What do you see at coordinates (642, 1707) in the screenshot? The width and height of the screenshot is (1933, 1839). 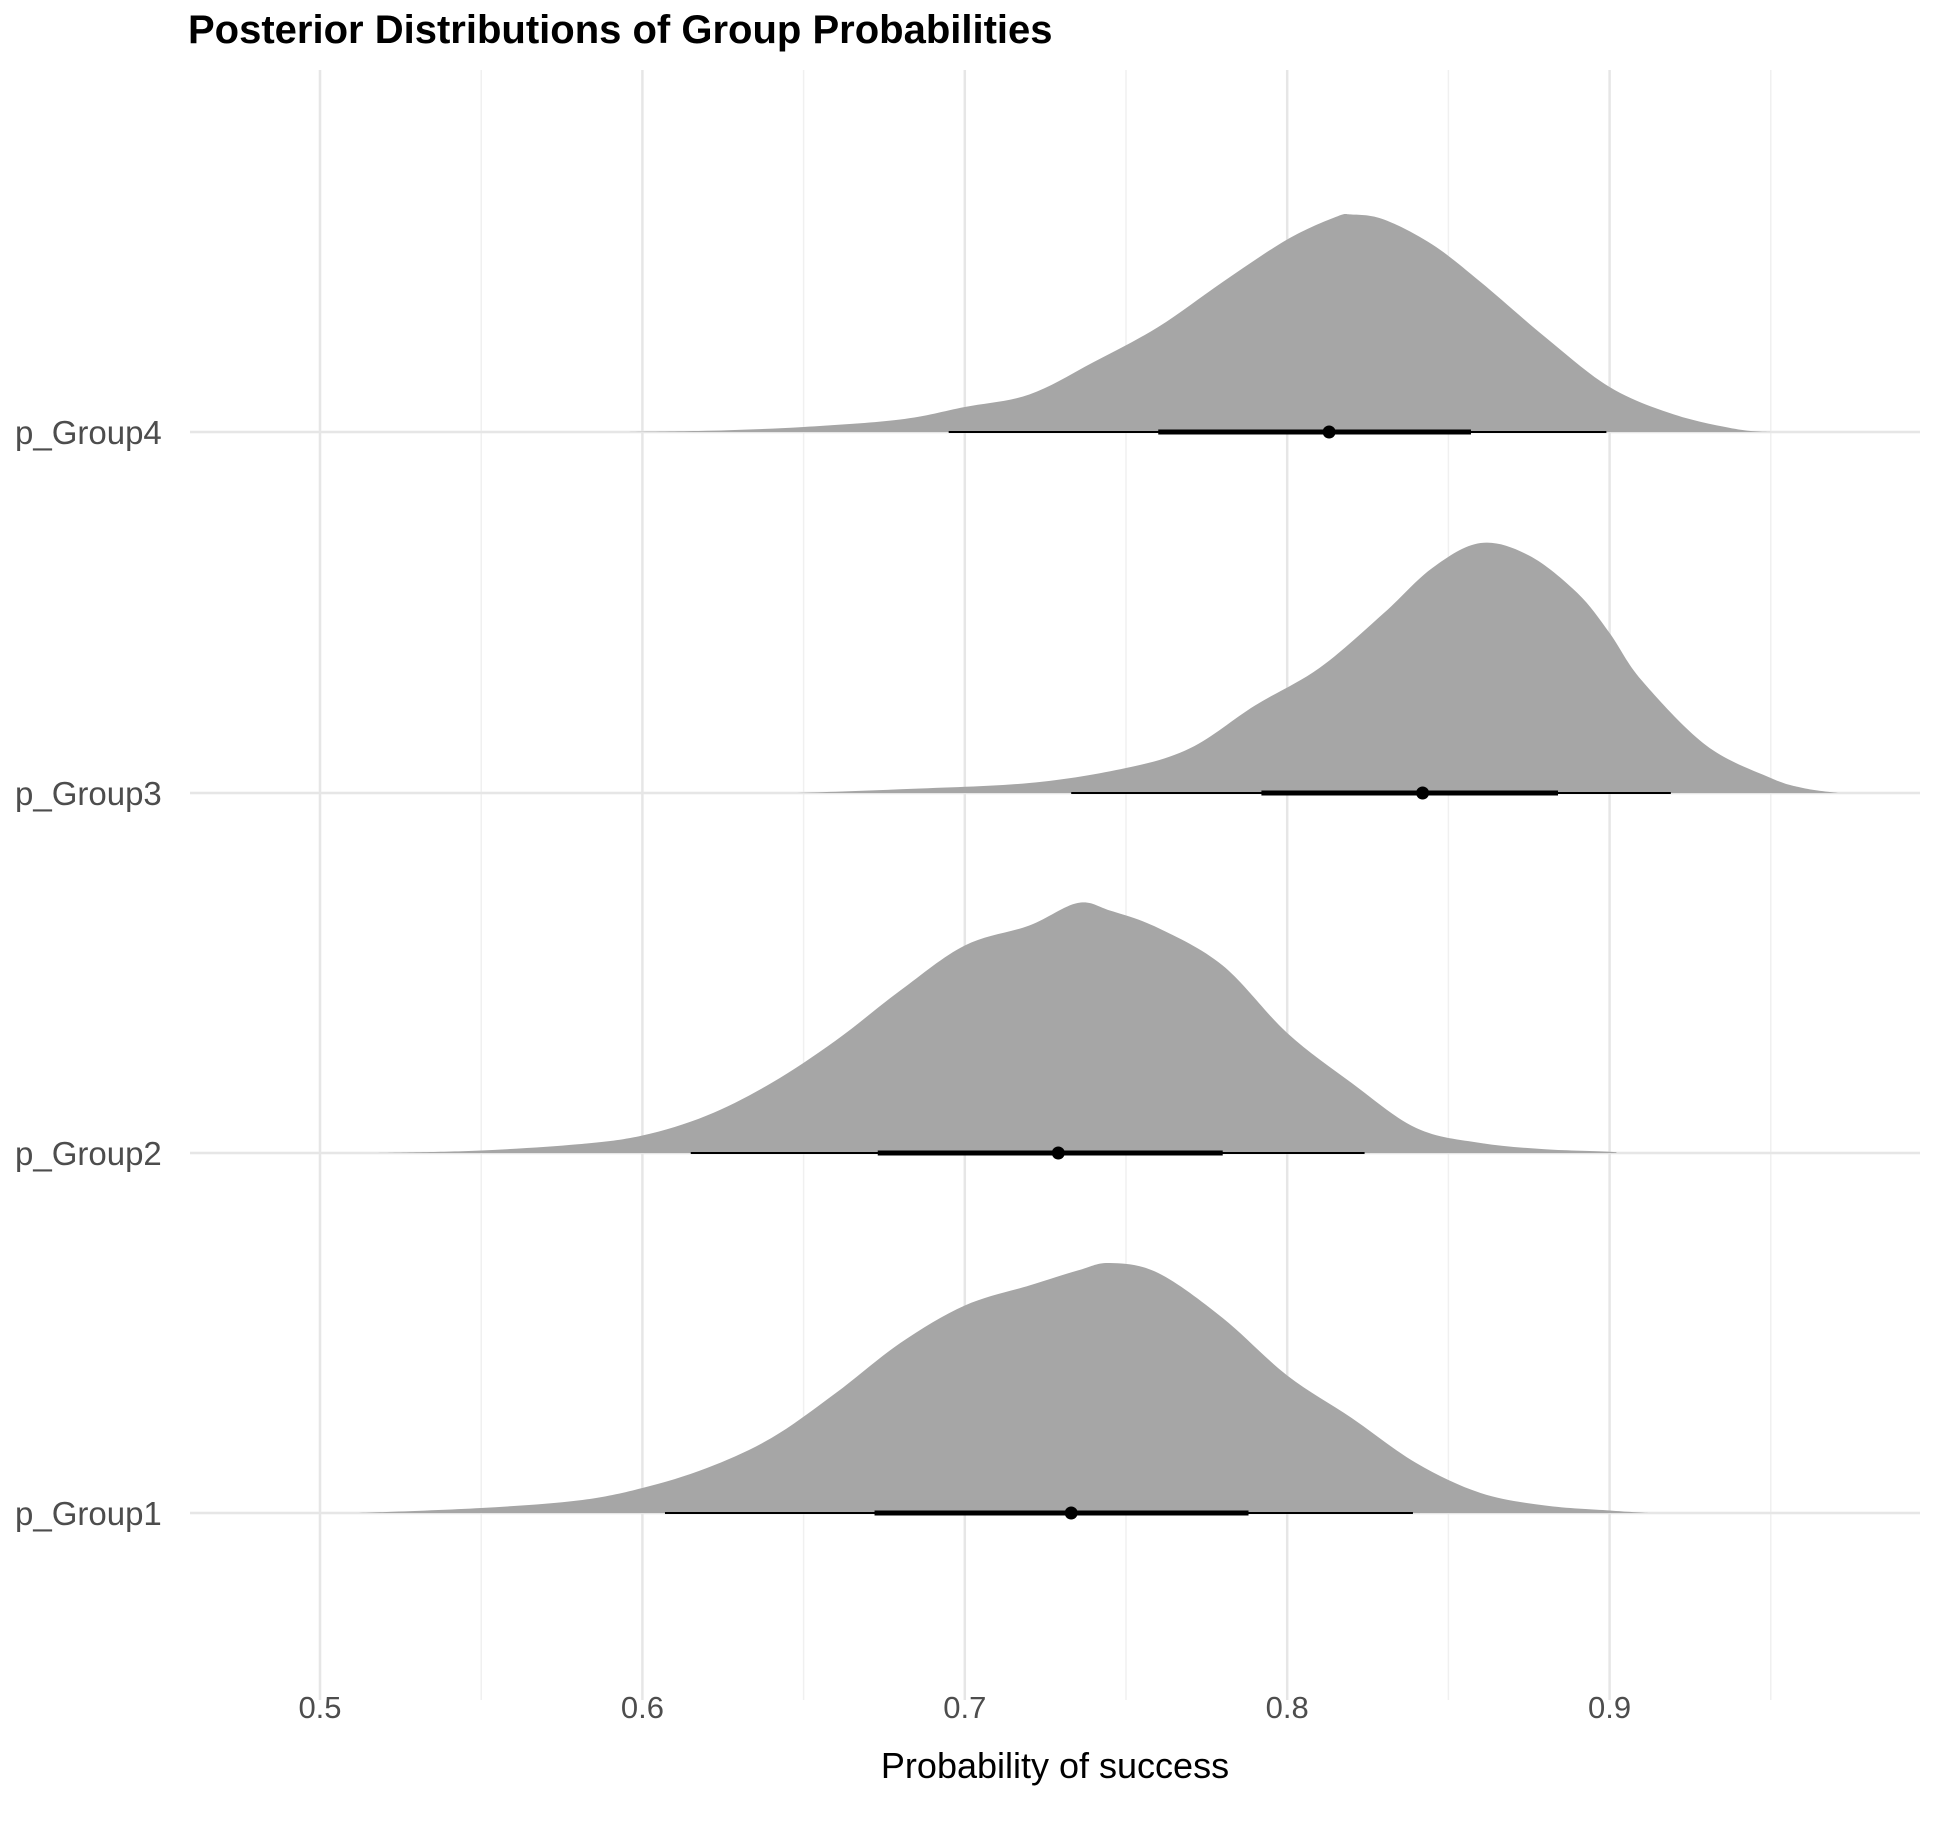 I see `x-tick-label: 0.6` at bounding box center [642, 1707].